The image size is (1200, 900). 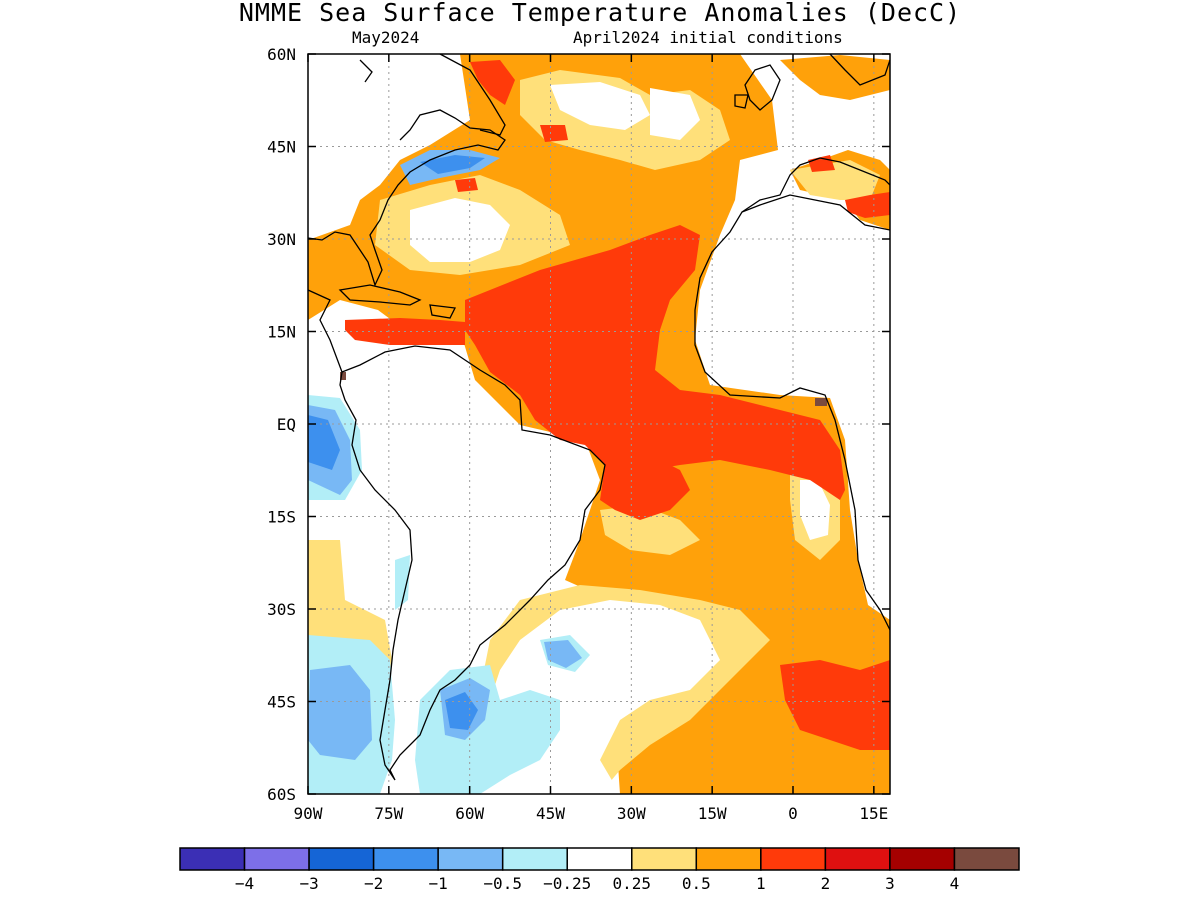 I want to click on x-tick-label: 15W, so click(x=712, y=813).